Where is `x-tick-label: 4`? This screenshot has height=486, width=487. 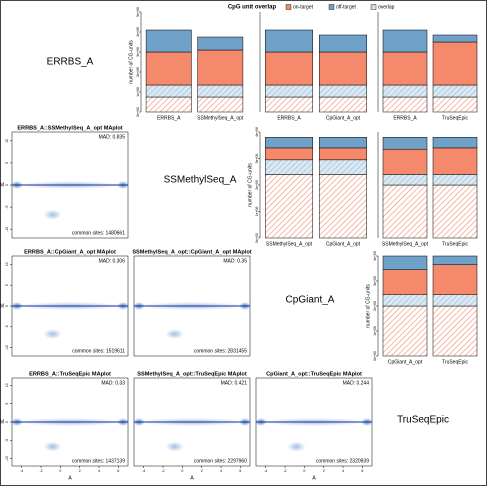 x-tick-label: 4 is located at coordinates (221, 471).